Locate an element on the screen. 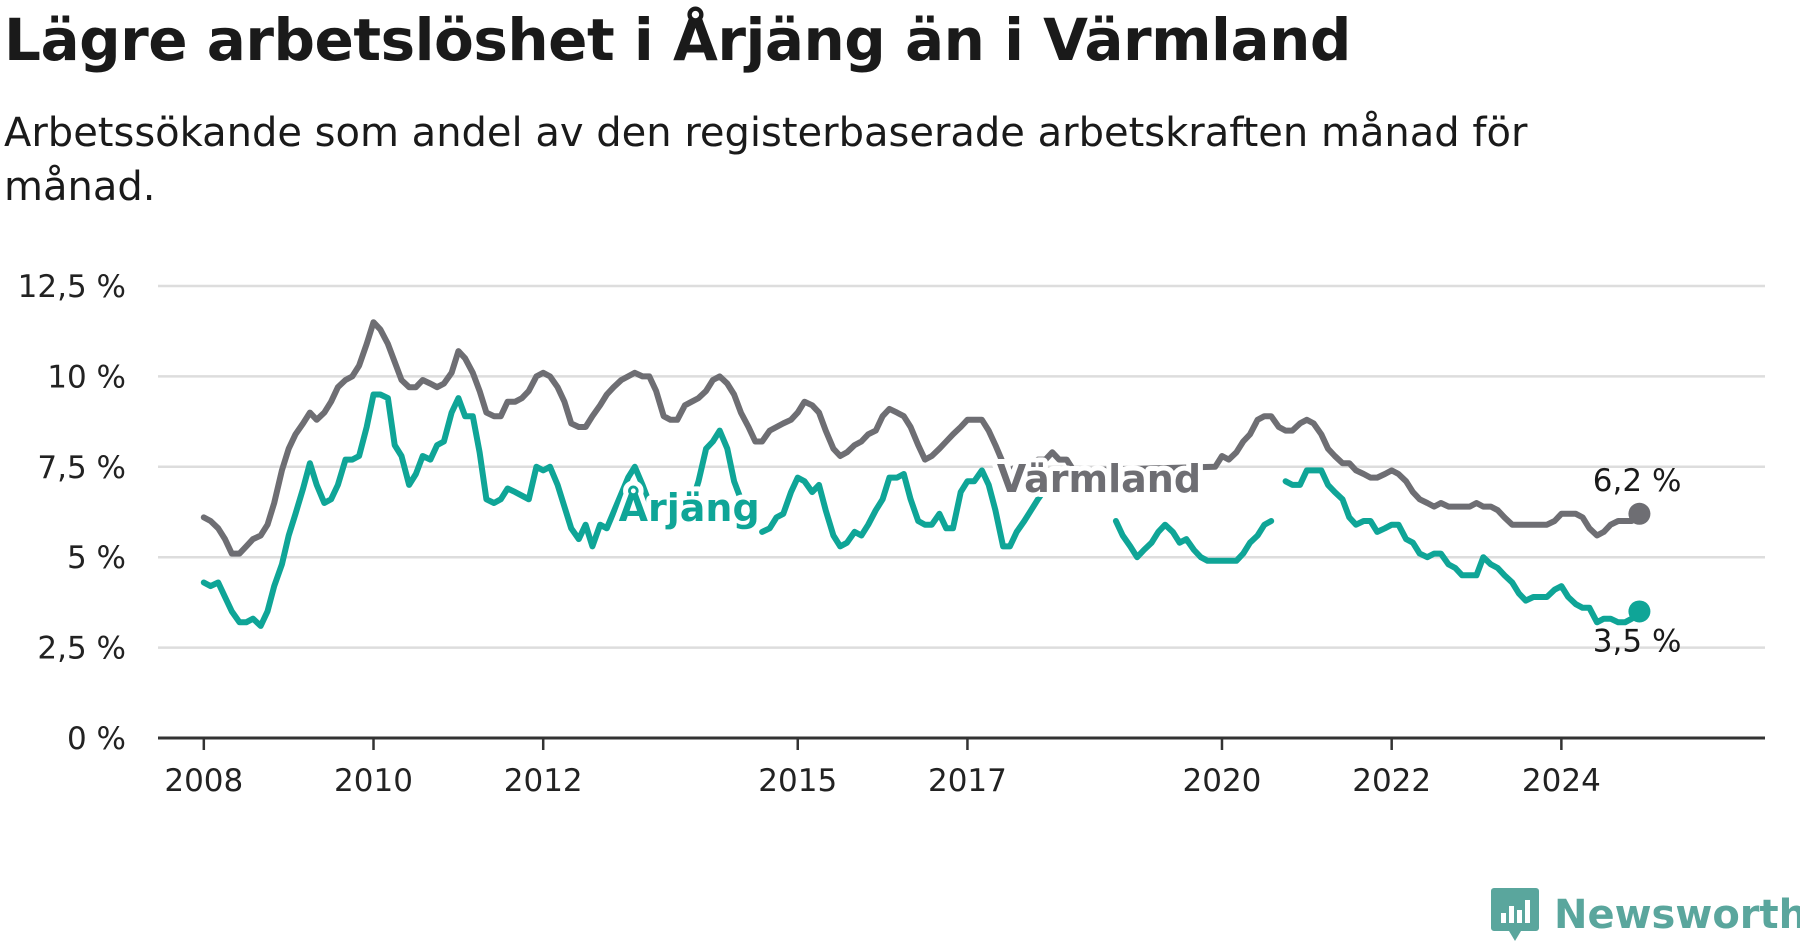 The width and height of the screenshot is (1800, 948). x-tick-label: 2017 is located at coordinates (967, 781).